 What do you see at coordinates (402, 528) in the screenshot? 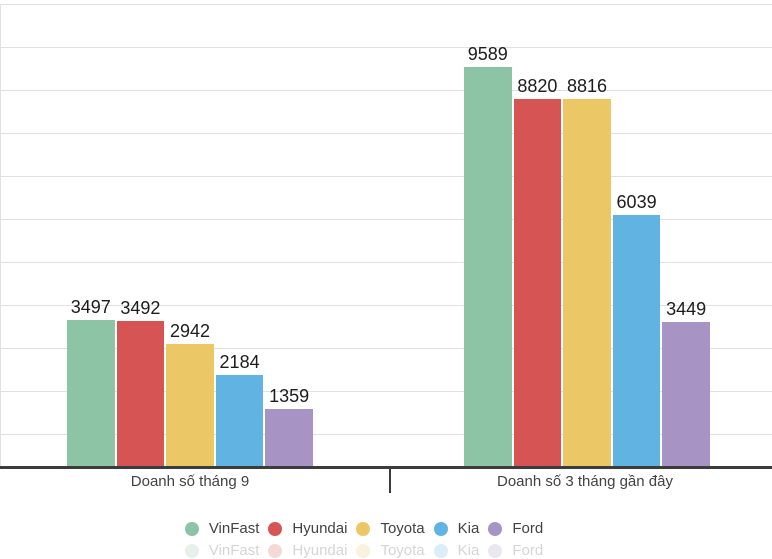
I see `legend-label: Toyota` at bounding box center [402, 528].